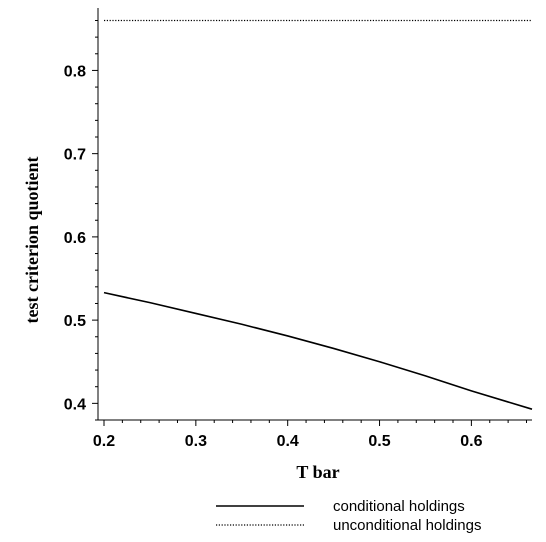 Image resolution: width=546 pixels, height=542 pixels. I want to click on y-axis-label: test criterion quotient, so click(32, 240).